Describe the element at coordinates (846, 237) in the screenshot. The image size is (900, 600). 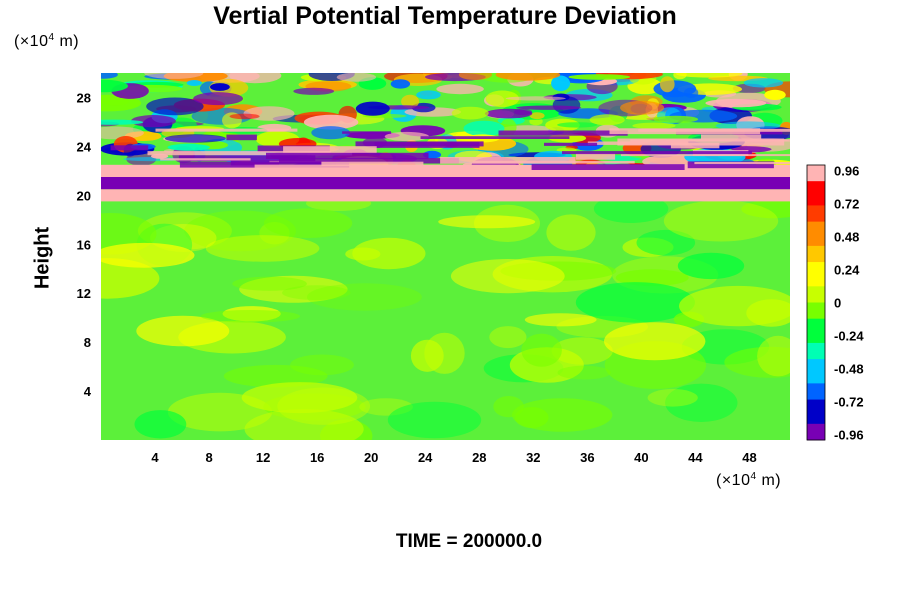
I see `colorbar-label: 0.48` at that location.